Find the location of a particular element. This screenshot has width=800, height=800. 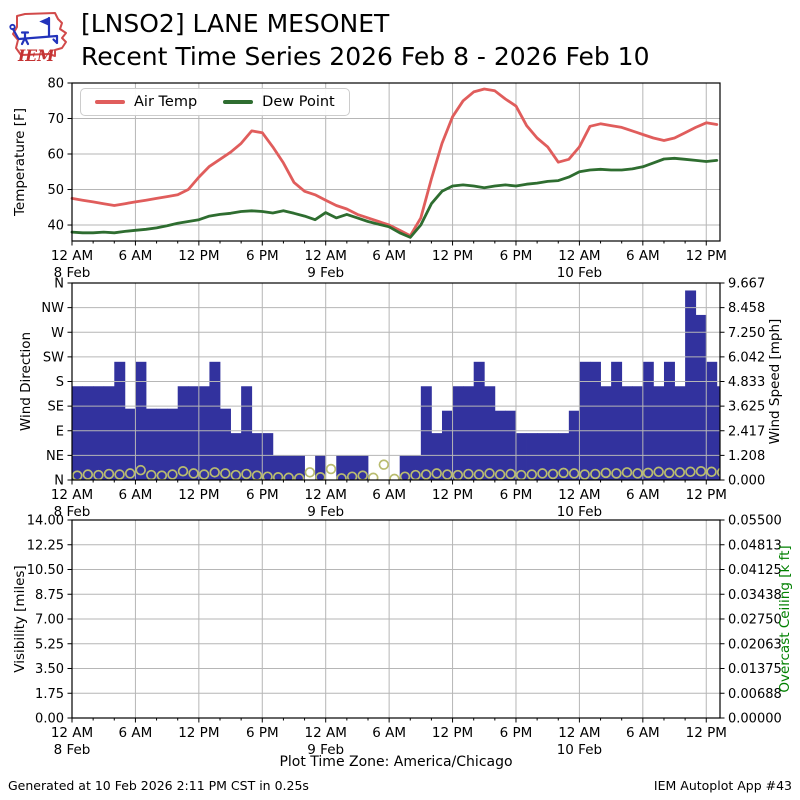

x-date-label: 9 Feb is located at coordinates (325, 512).